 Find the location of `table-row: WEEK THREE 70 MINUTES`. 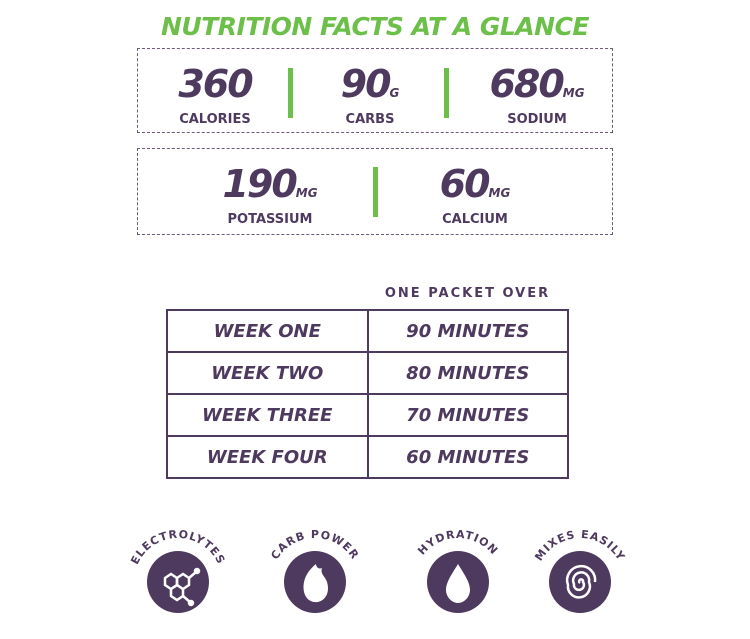

table-row: WEEK THREE 70 MINUTES is located at coordinates (367, 415).